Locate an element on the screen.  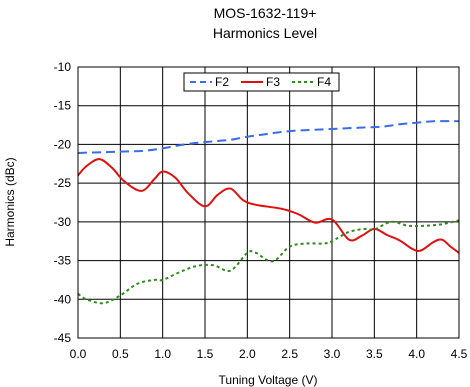
y-tick-label: -10 is located at coordinates (63, 67).